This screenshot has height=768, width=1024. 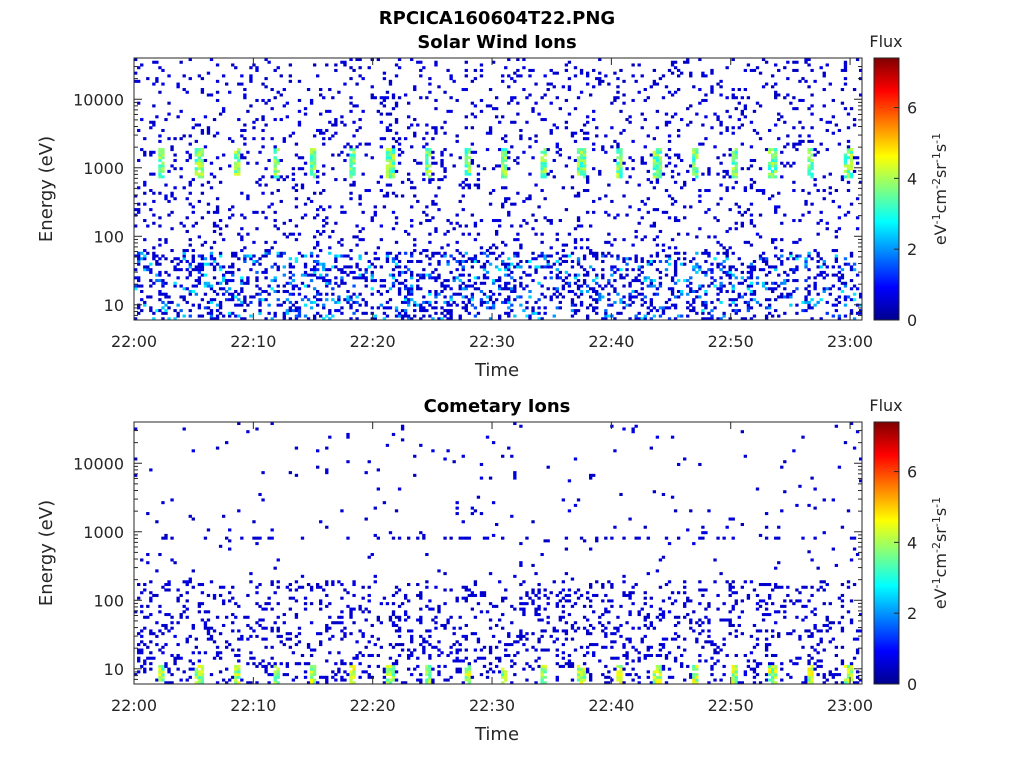 What do you see at coordinates (108, 236) in the screenshot?
I see `y-tick-label: 100` at bounding box center [108, 236].